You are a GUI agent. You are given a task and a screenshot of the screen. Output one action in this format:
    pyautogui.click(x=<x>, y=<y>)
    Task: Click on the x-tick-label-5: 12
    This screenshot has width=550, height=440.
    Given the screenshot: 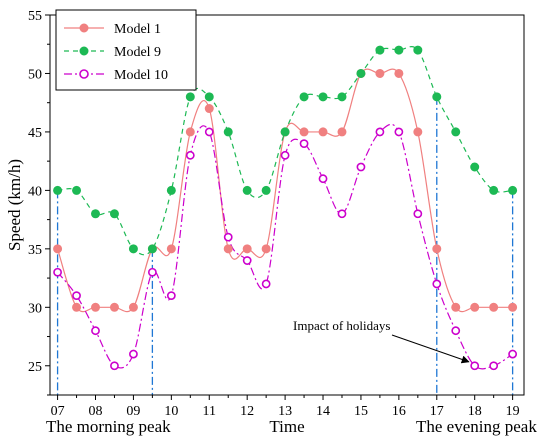 What is the action you would take?
    pyautogui.click(x=247, y=411)
    